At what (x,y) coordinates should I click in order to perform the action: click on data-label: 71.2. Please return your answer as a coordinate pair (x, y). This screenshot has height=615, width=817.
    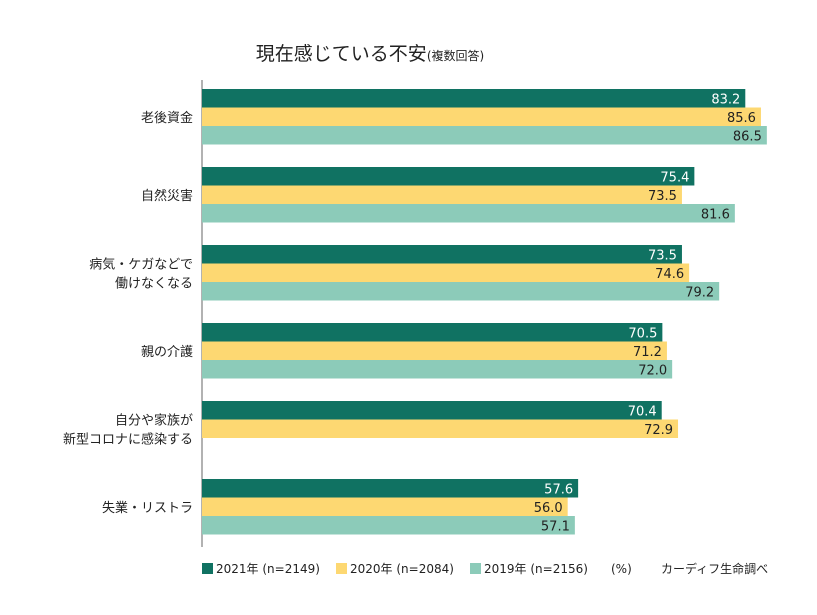
    Looking at the image, I should click on (647, 352).